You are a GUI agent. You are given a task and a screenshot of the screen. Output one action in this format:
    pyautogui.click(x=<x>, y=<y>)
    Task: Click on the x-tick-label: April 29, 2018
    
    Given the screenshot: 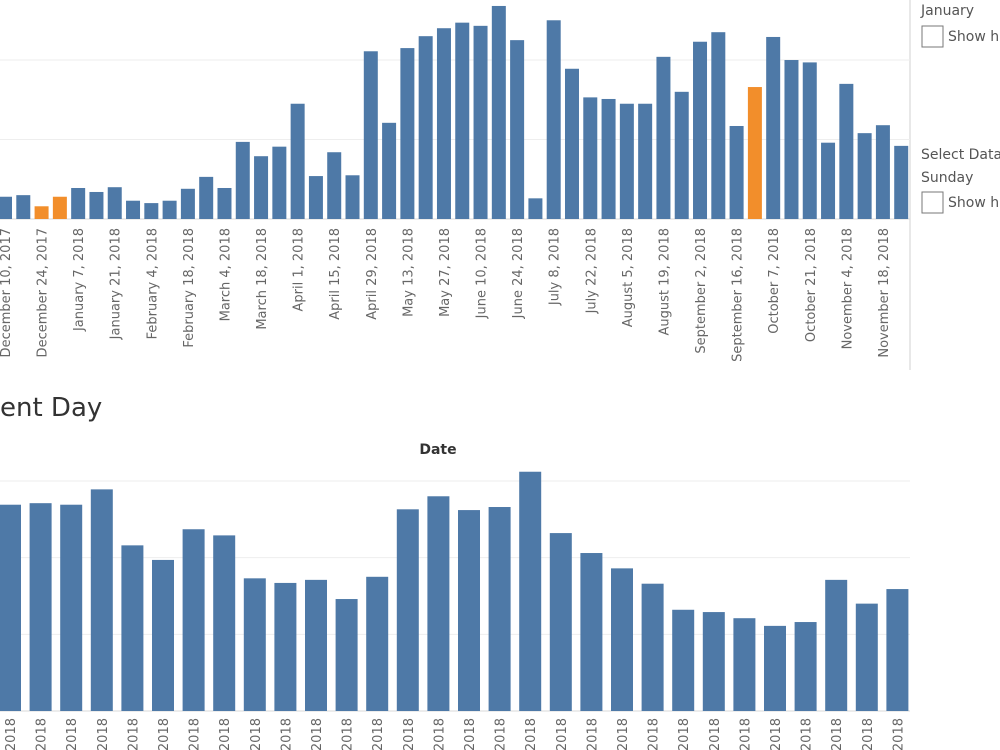 What is the action you would take?
    pyautogui.click(x=372, y=274)
    